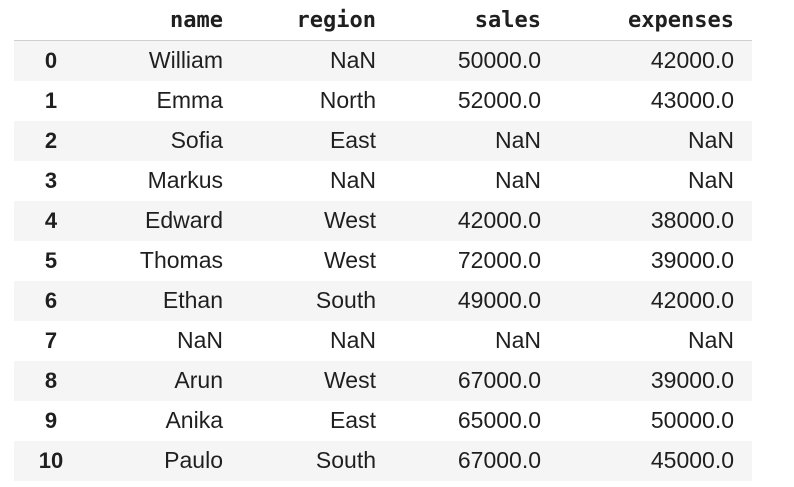 This screenshot has height=487, width=794. Describe the element at coordinates (383, 60) in the screenshot. I see `table-row: 0 William NaN 50000.0 42000.0` at that location.